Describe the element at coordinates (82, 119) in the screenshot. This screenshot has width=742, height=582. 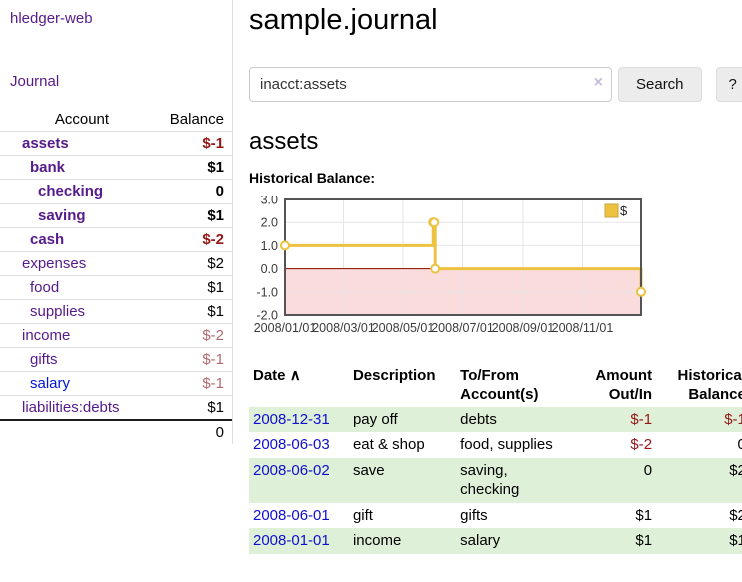
I see `accounts-header-account: Account` at that location.